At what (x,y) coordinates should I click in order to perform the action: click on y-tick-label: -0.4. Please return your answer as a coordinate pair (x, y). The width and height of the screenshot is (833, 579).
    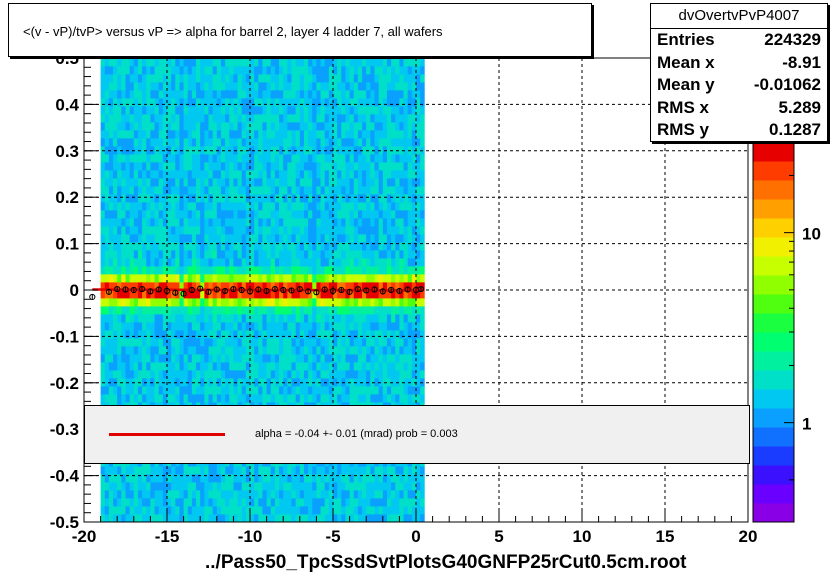
    Looking at the image, I should click on (65, 476).